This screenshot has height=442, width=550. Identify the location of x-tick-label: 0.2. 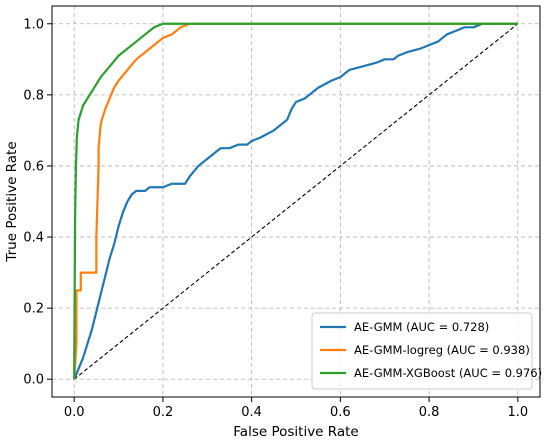
(163, 412).